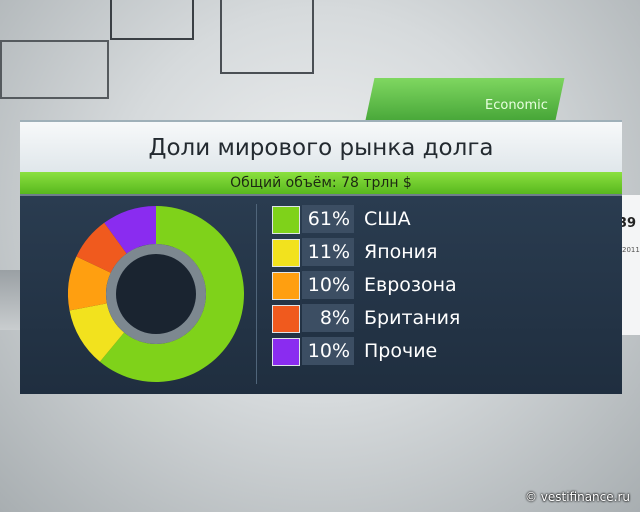  Describe the element at coordinates (401, 351) in the screenshot. I see `legend-label: Прочие` at that location.